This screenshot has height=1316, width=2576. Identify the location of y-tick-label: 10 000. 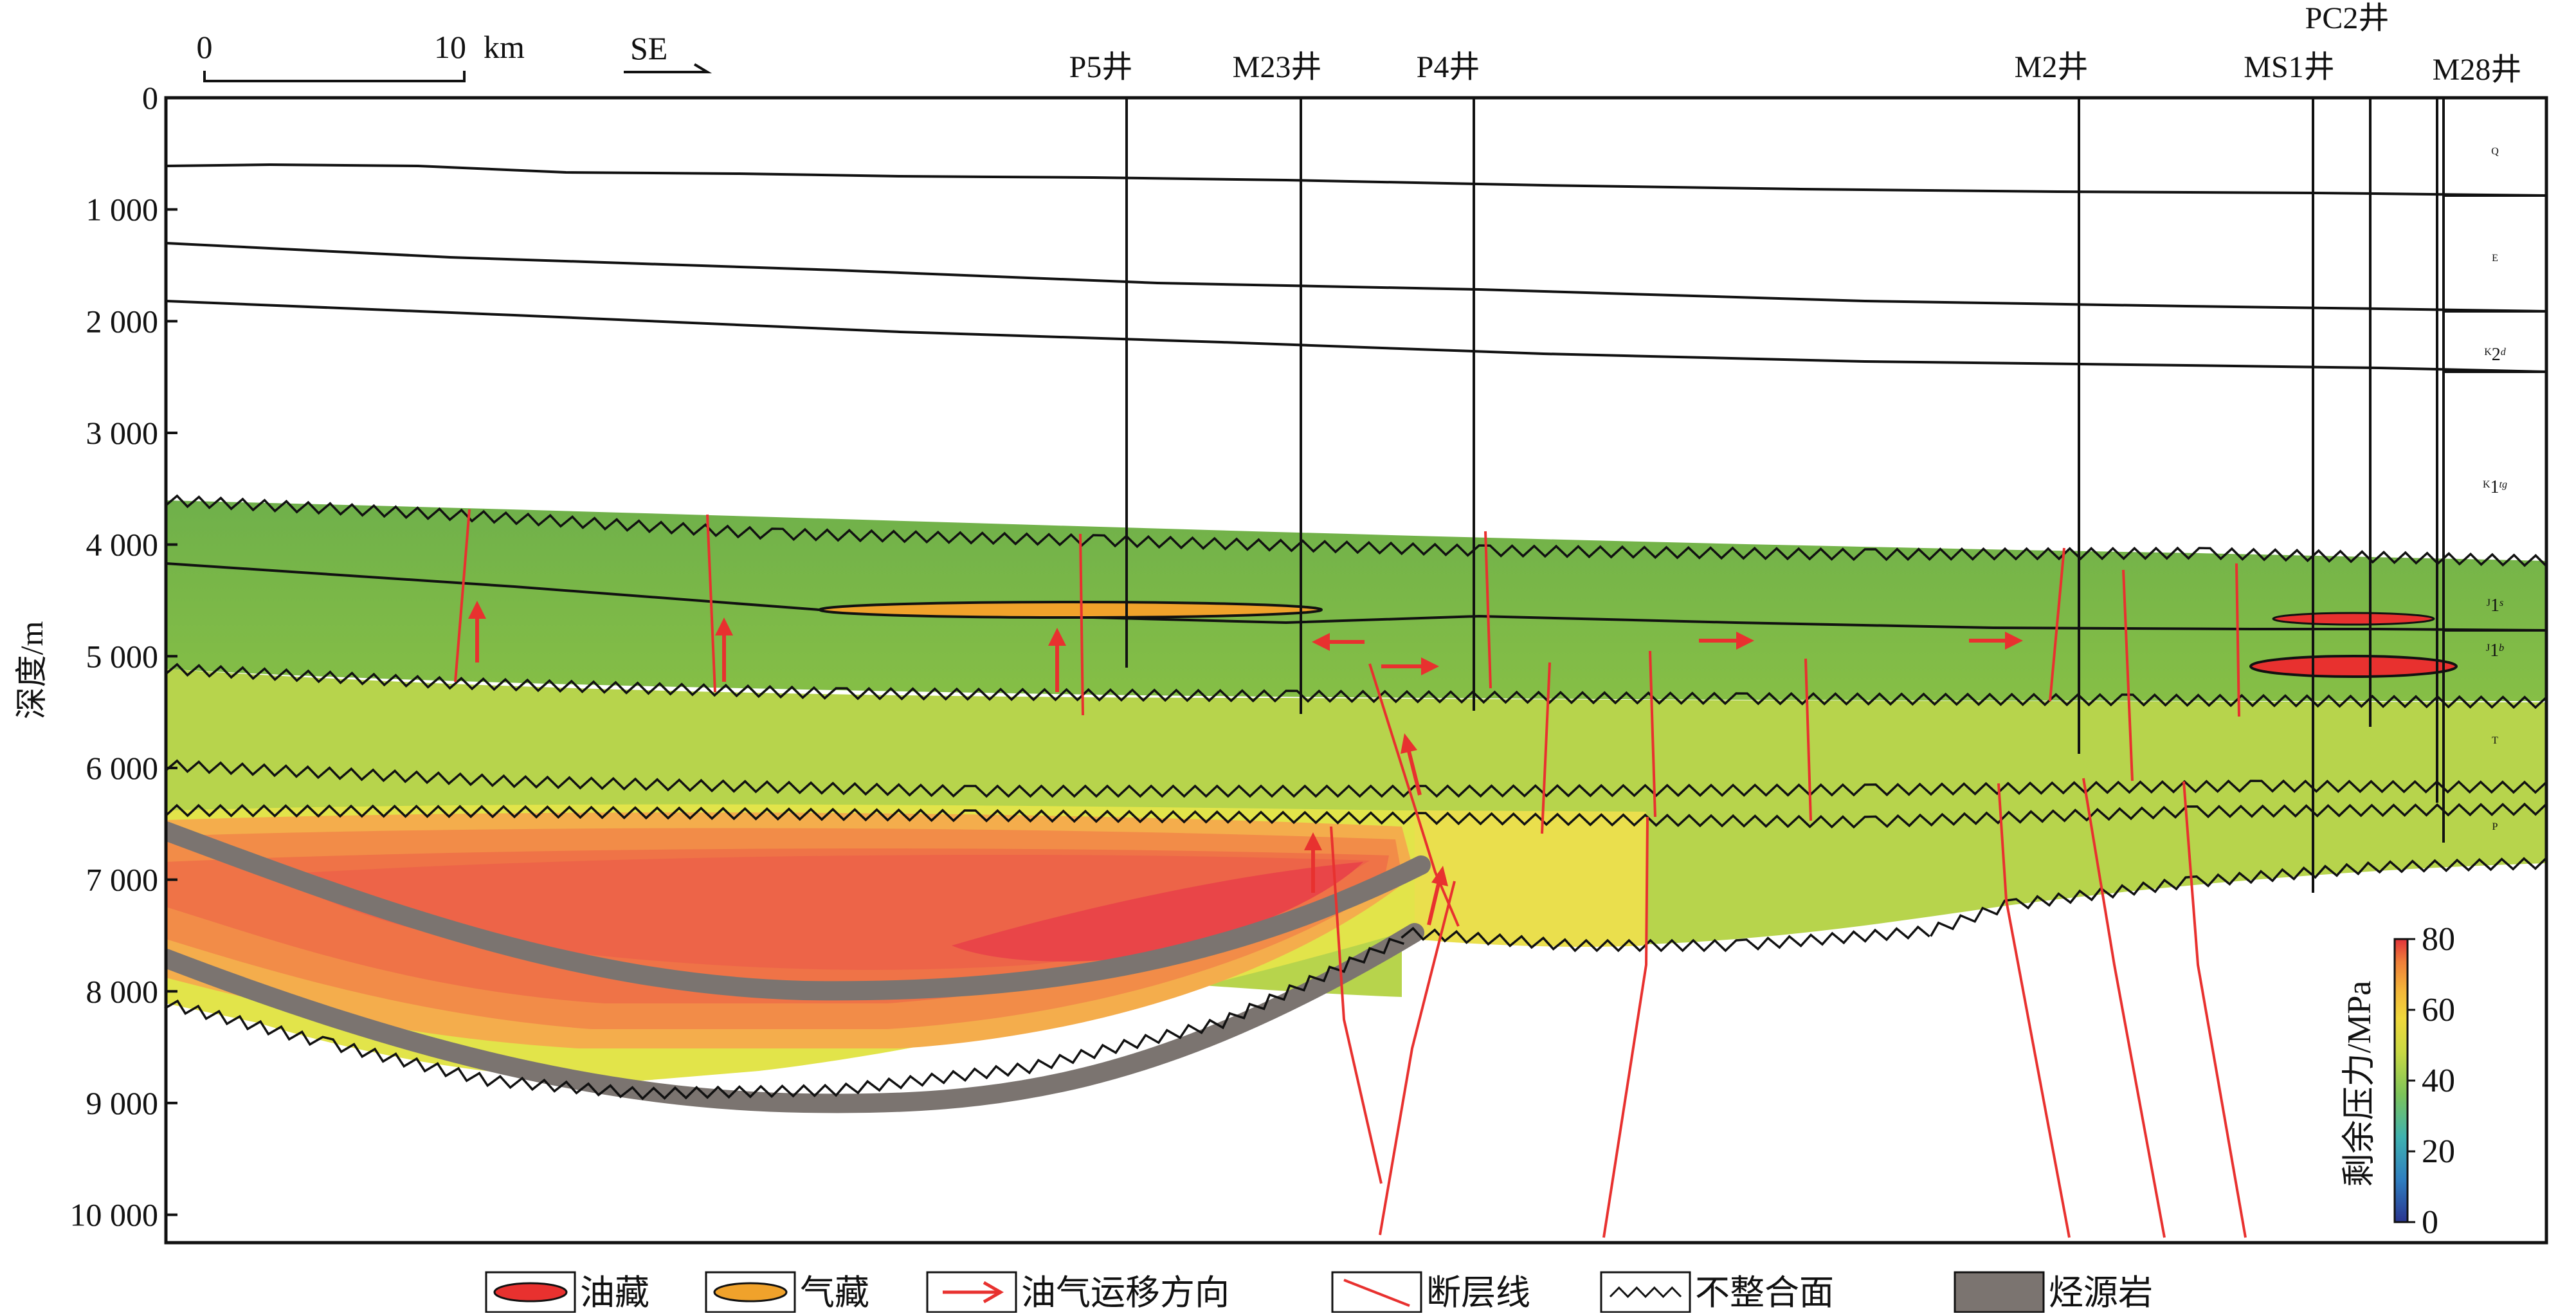
(114, 1215).